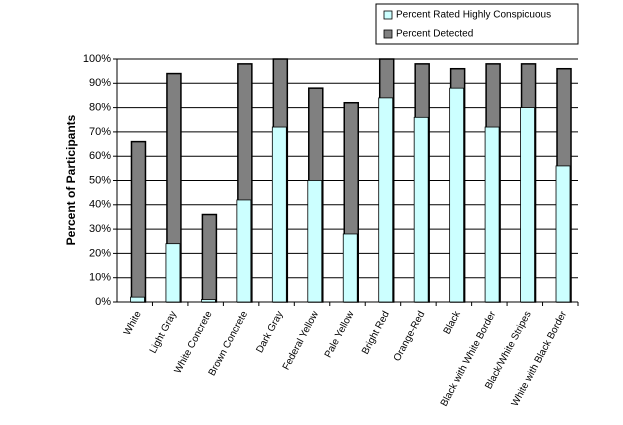 The width and height of the screenshot is (623, 425). Describe the element at coordinates (229, 343) in the screenshot. I see `x-tick-label: Brown Concrete` at that location.